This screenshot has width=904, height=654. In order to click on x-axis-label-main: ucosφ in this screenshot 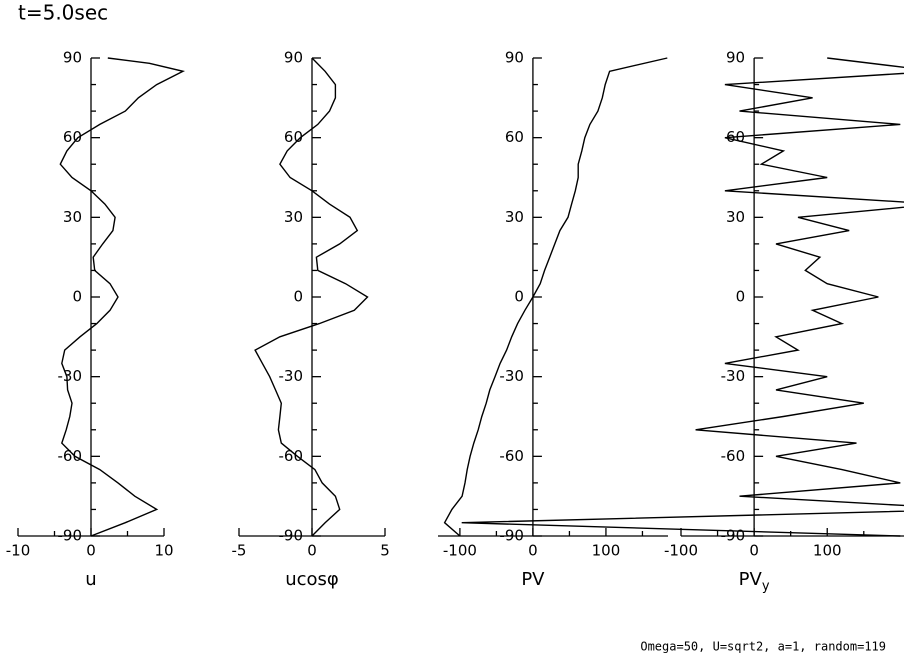, I will do `click(312, 579)`.